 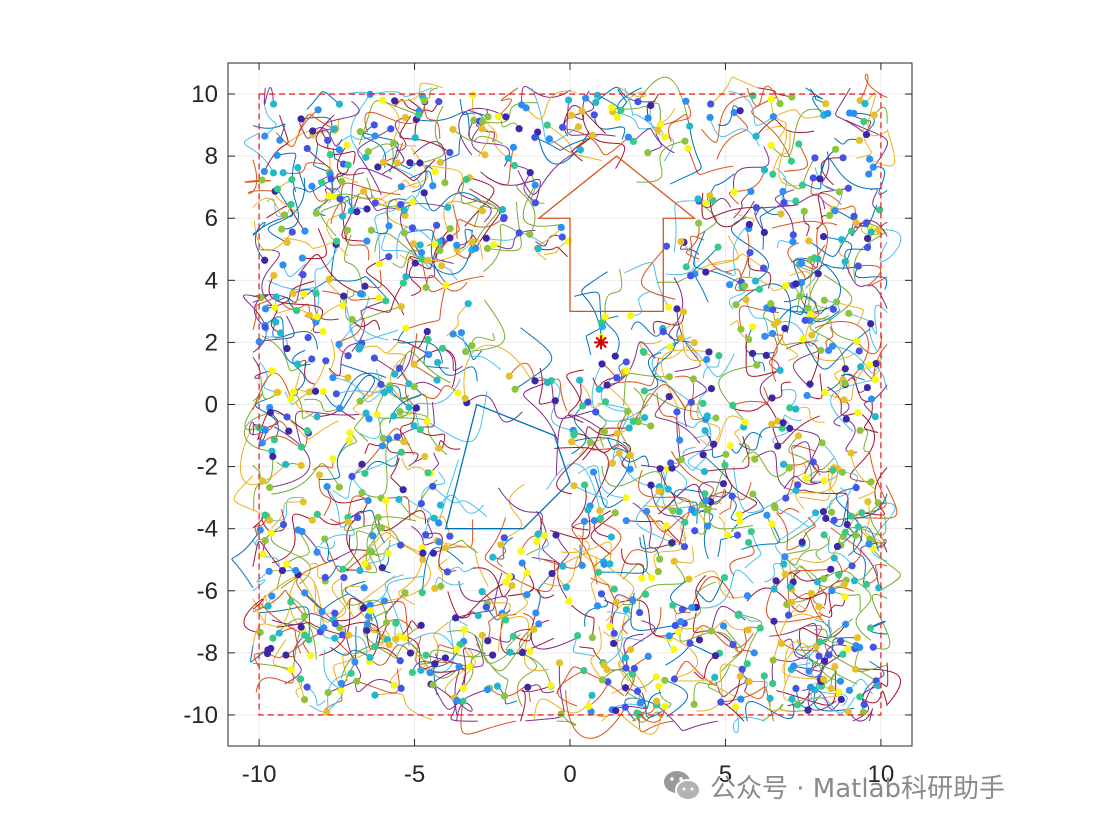 What do you see at coordinates (207, 653) in the screenshot?
I see `y-tick-label: -8` at bounding box center [207, 653].